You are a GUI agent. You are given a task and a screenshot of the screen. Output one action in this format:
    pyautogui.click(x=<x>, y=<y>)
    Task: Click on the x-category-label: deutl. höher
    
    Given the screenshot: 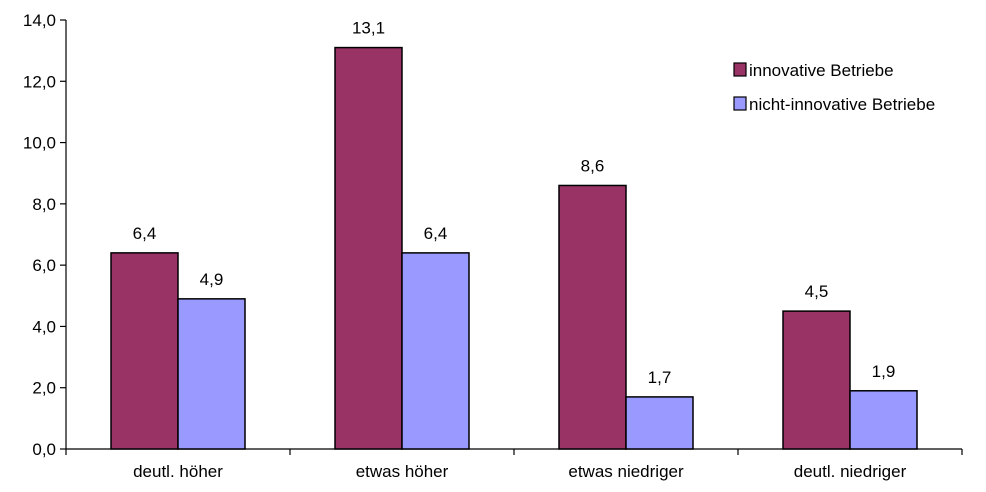 What is the action you would take?
    pyautogui.click(x=178, y=471)
    